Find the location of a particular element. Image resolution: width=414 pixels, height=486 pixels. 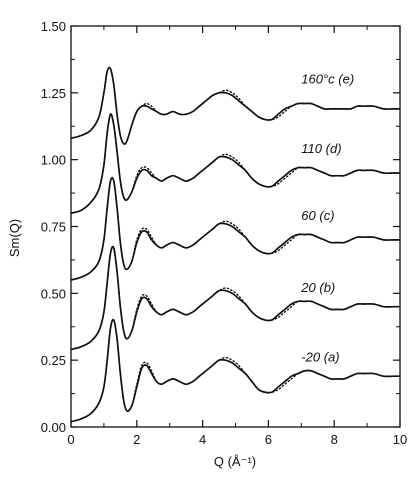

y-tick-label: 0.25 is located at coordinates (53, 360).